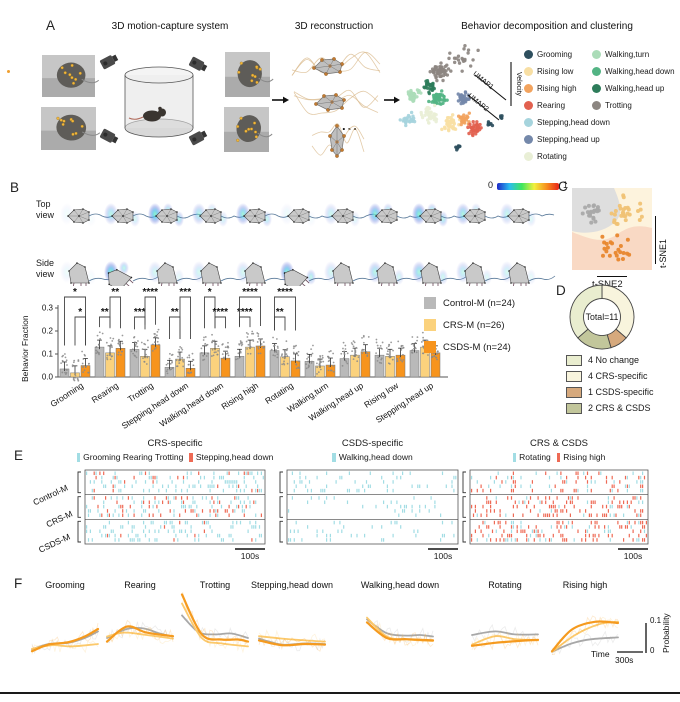 The image size is (680, 702). Describe the element at coordinates (531, 457) in the screenshot. I see `raster-legend-item: Rotating` at that location.